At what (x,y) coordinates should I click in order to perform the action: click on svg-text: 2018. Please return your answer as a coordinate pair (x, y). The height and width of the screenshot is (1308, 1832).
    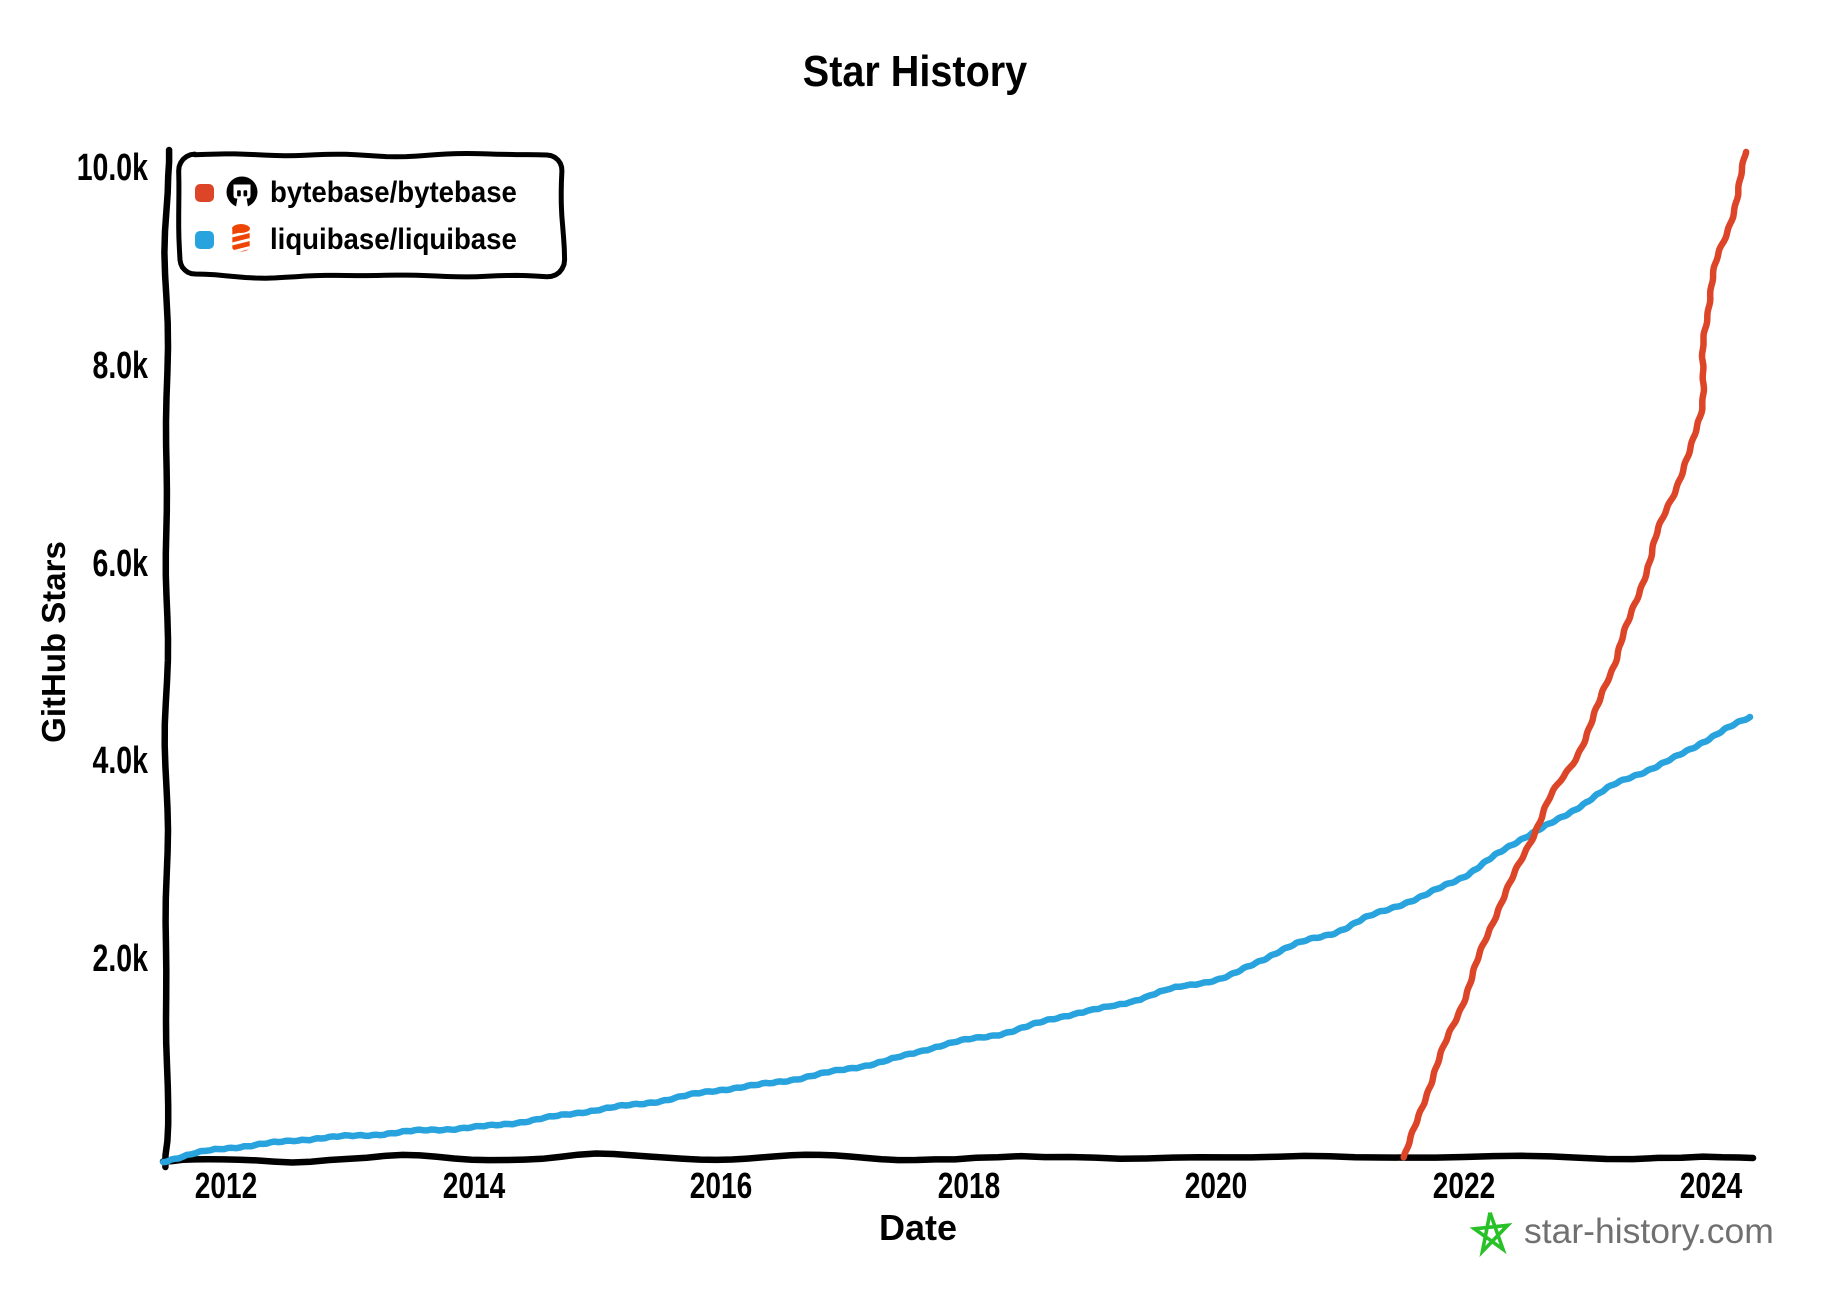
    Looking at the image, I should click on (969, 1186).